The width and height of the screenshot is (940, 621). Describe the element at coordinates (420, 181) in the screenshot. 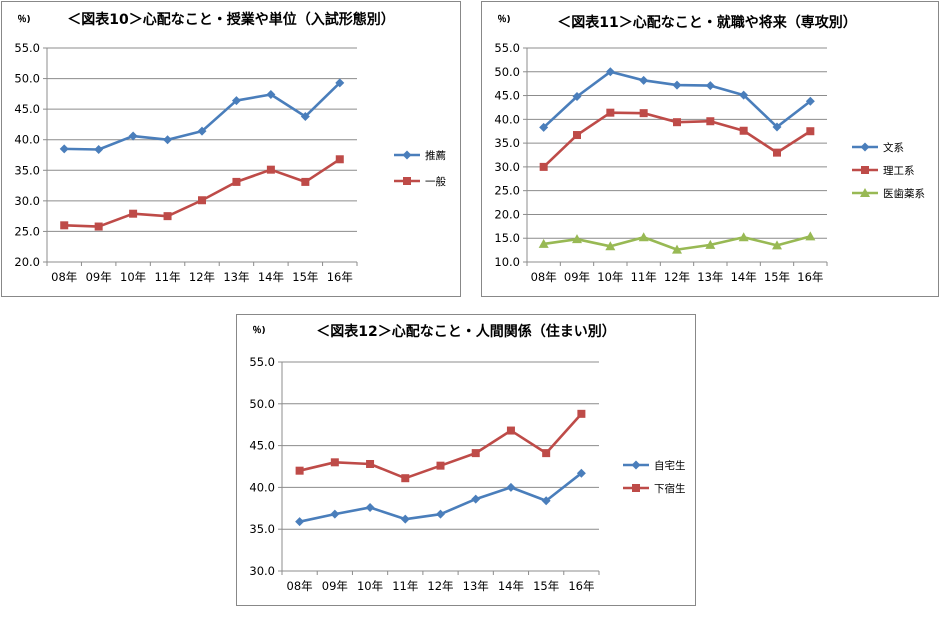

I see `legend-item: 一般` at that location.